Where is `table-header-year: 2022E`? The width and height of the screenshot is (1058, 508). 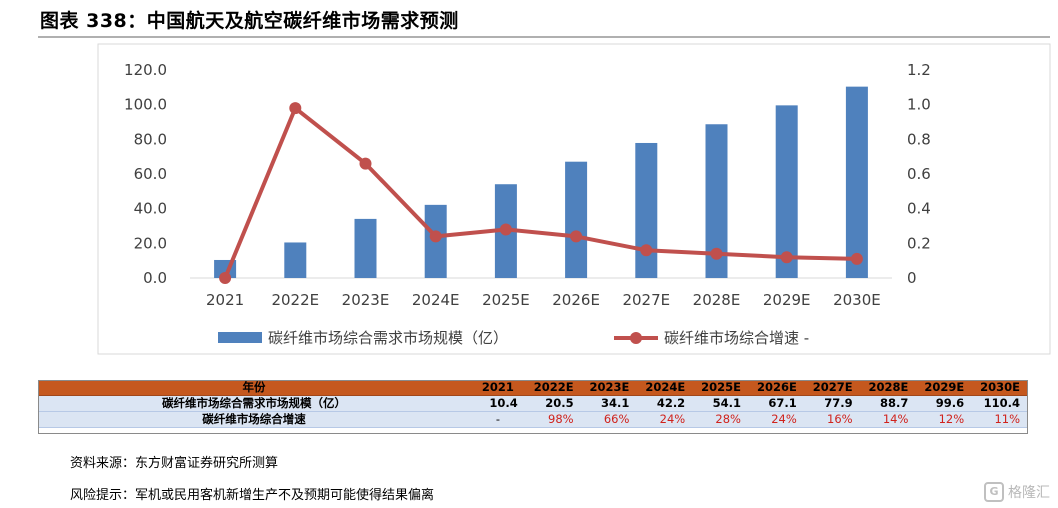
table-header-year: 2022E is located at coordinates (553, 388).